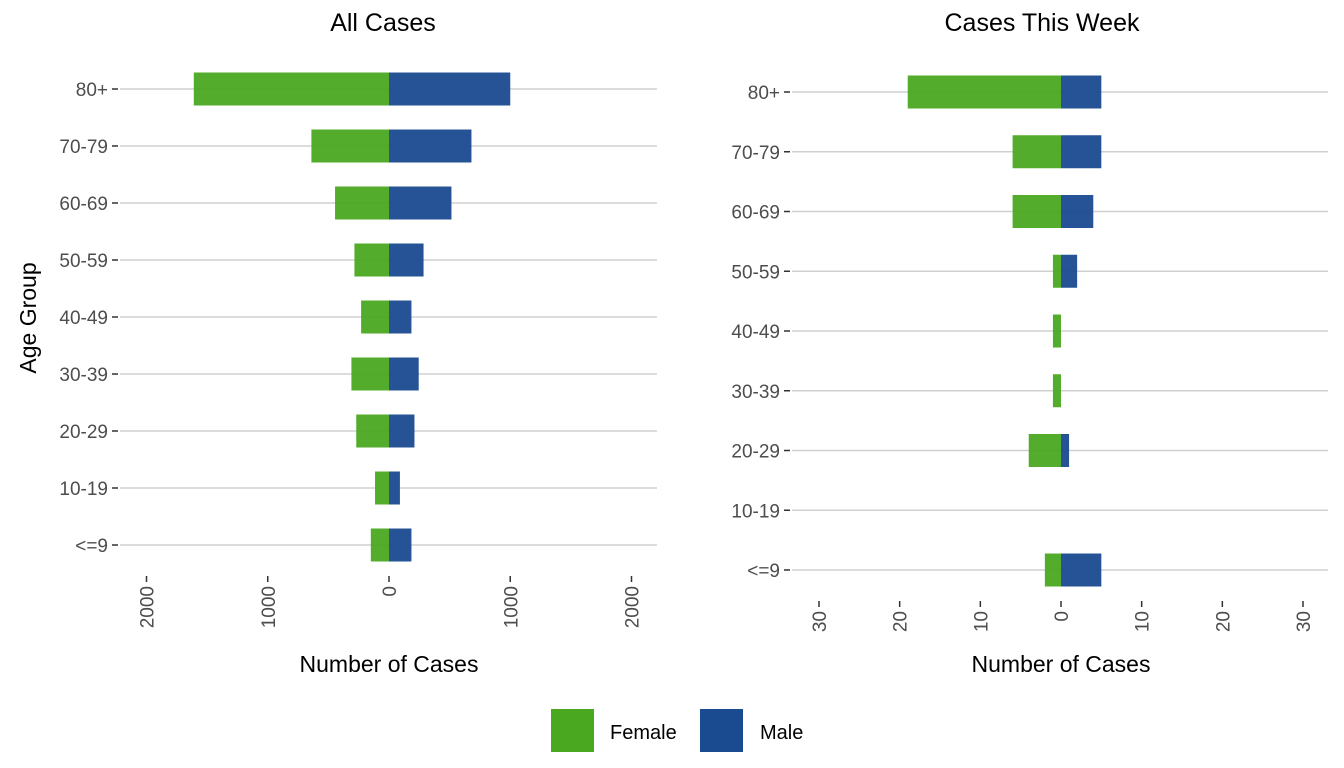 This screenshot has height=768, width=1344. Describe the element at coordinates (572, 730) in the screenshot. I see `legend-swatch-female` at that location.